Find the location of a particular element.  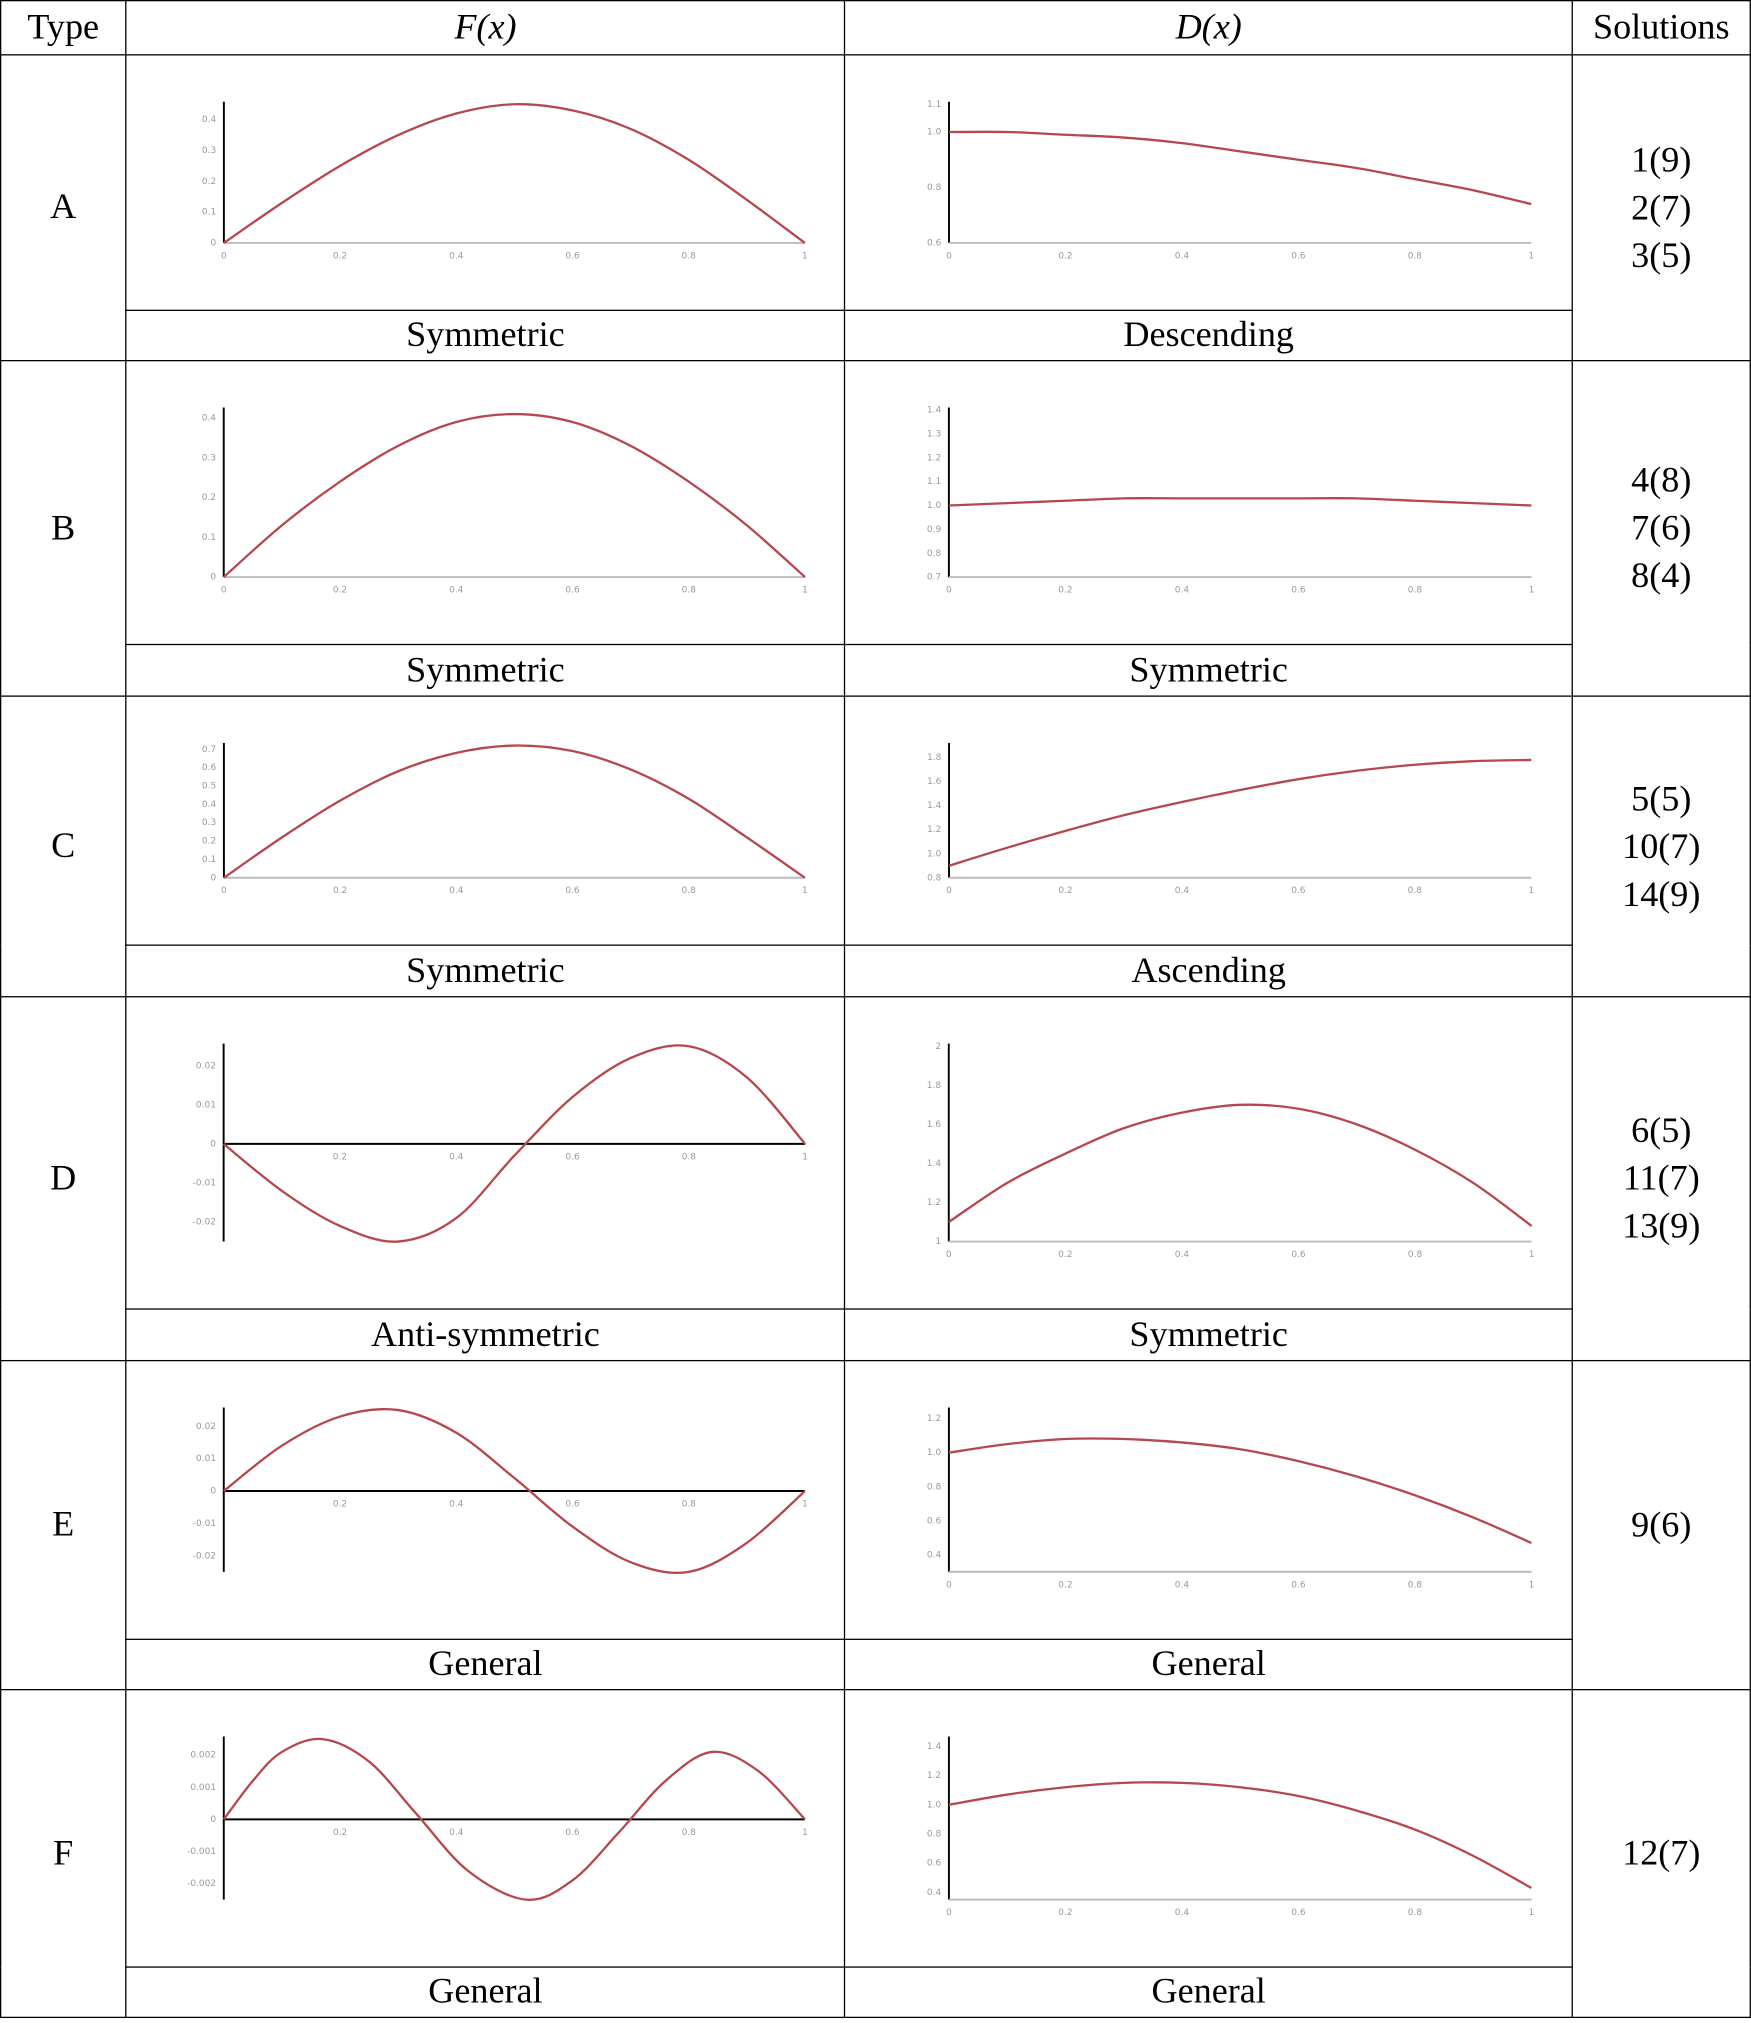

dx-plot-cell: 0.6 0.8 1.0 1.1 0 0.2 0.4 0.6 0.8 1 is located at coordinates (1208, 182).